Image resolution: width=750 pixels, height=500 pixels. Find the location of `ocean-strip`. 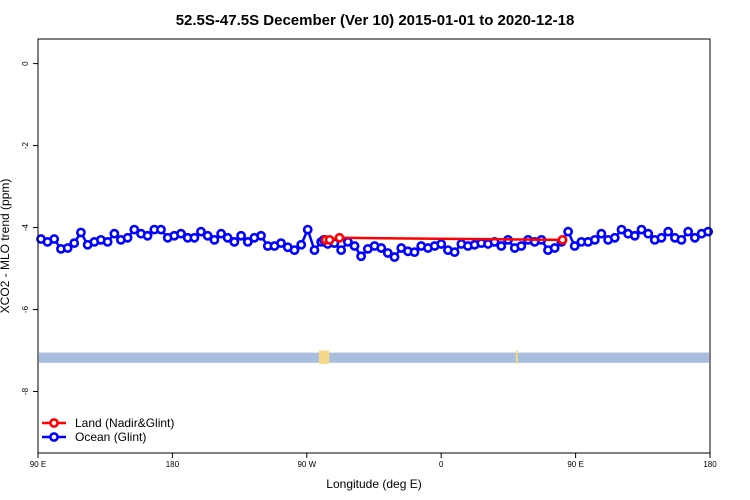

ocean-strip is located at coordinates (374, 357).